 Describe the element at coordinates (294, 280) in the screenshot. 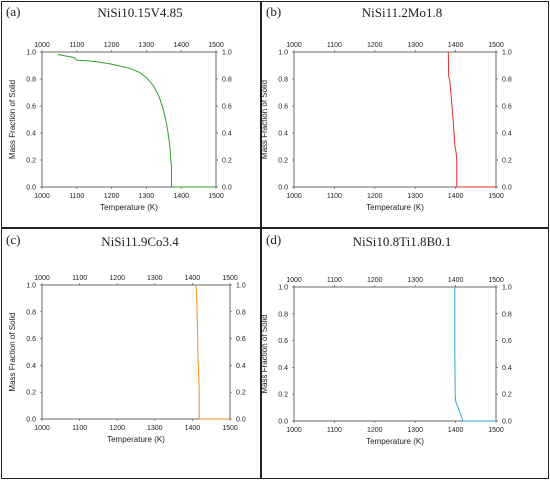

I see `chart-3-xtick-label-top: 1000` at that location.